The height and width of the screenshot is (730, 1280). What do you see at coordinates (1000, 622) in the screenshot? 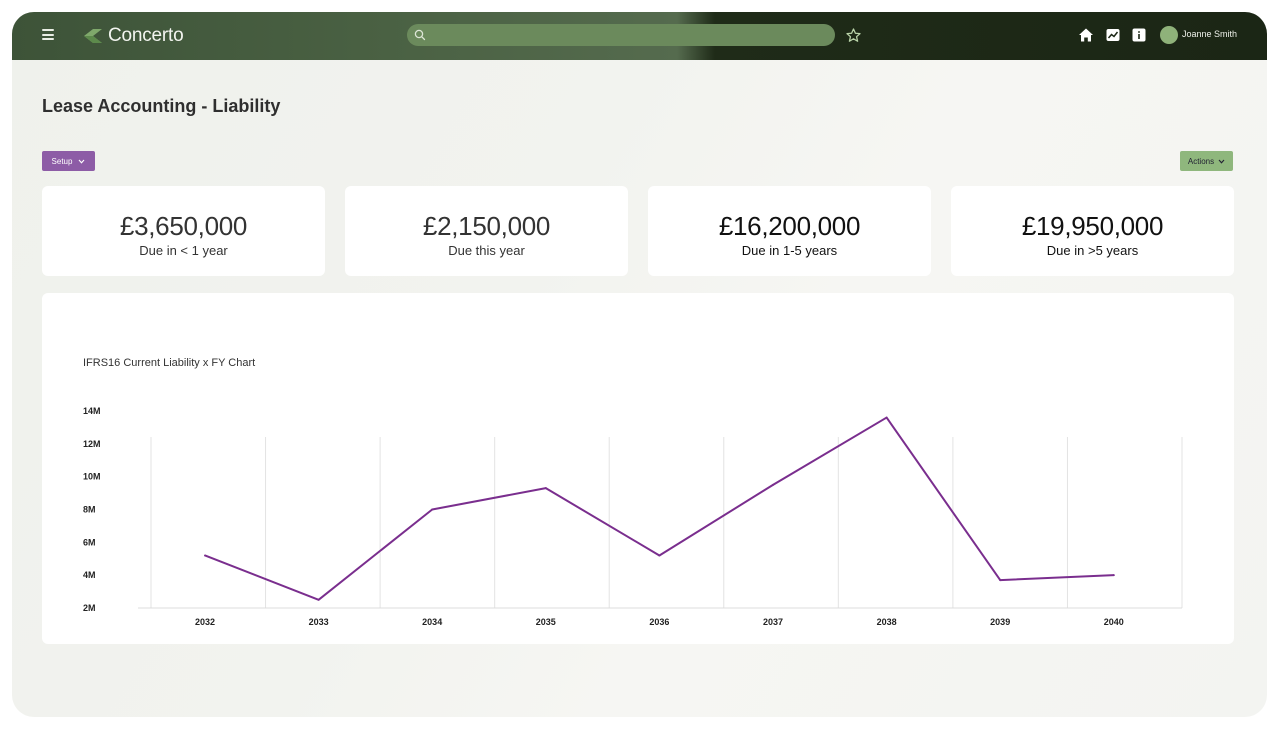
I see `x-tick-label: 2039` at bounding box center [1000, 622].